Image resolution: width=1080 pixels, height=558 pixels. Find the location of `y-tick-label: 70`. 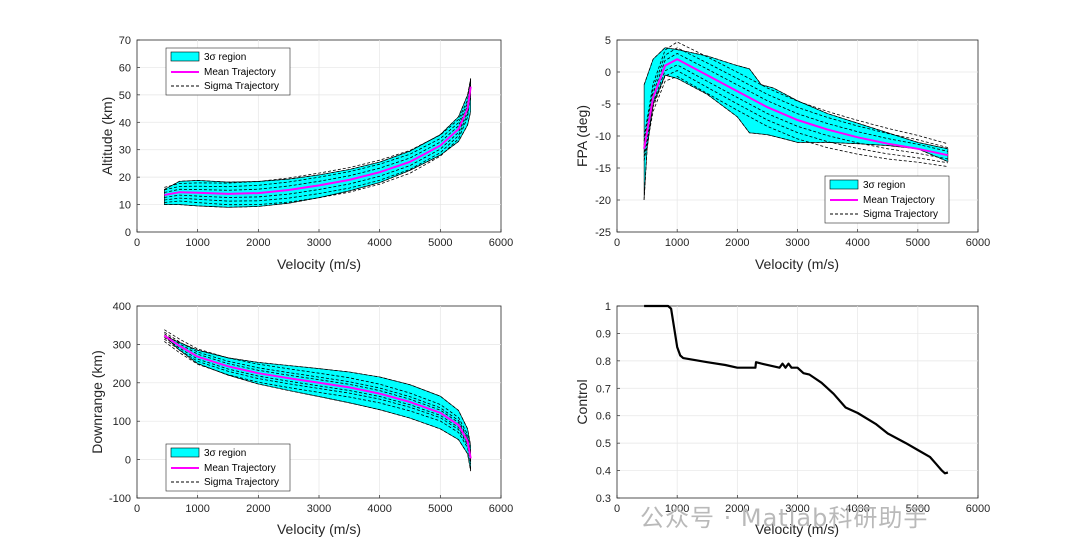

y-tick-label: 70 is located at coordinates (125, 41).